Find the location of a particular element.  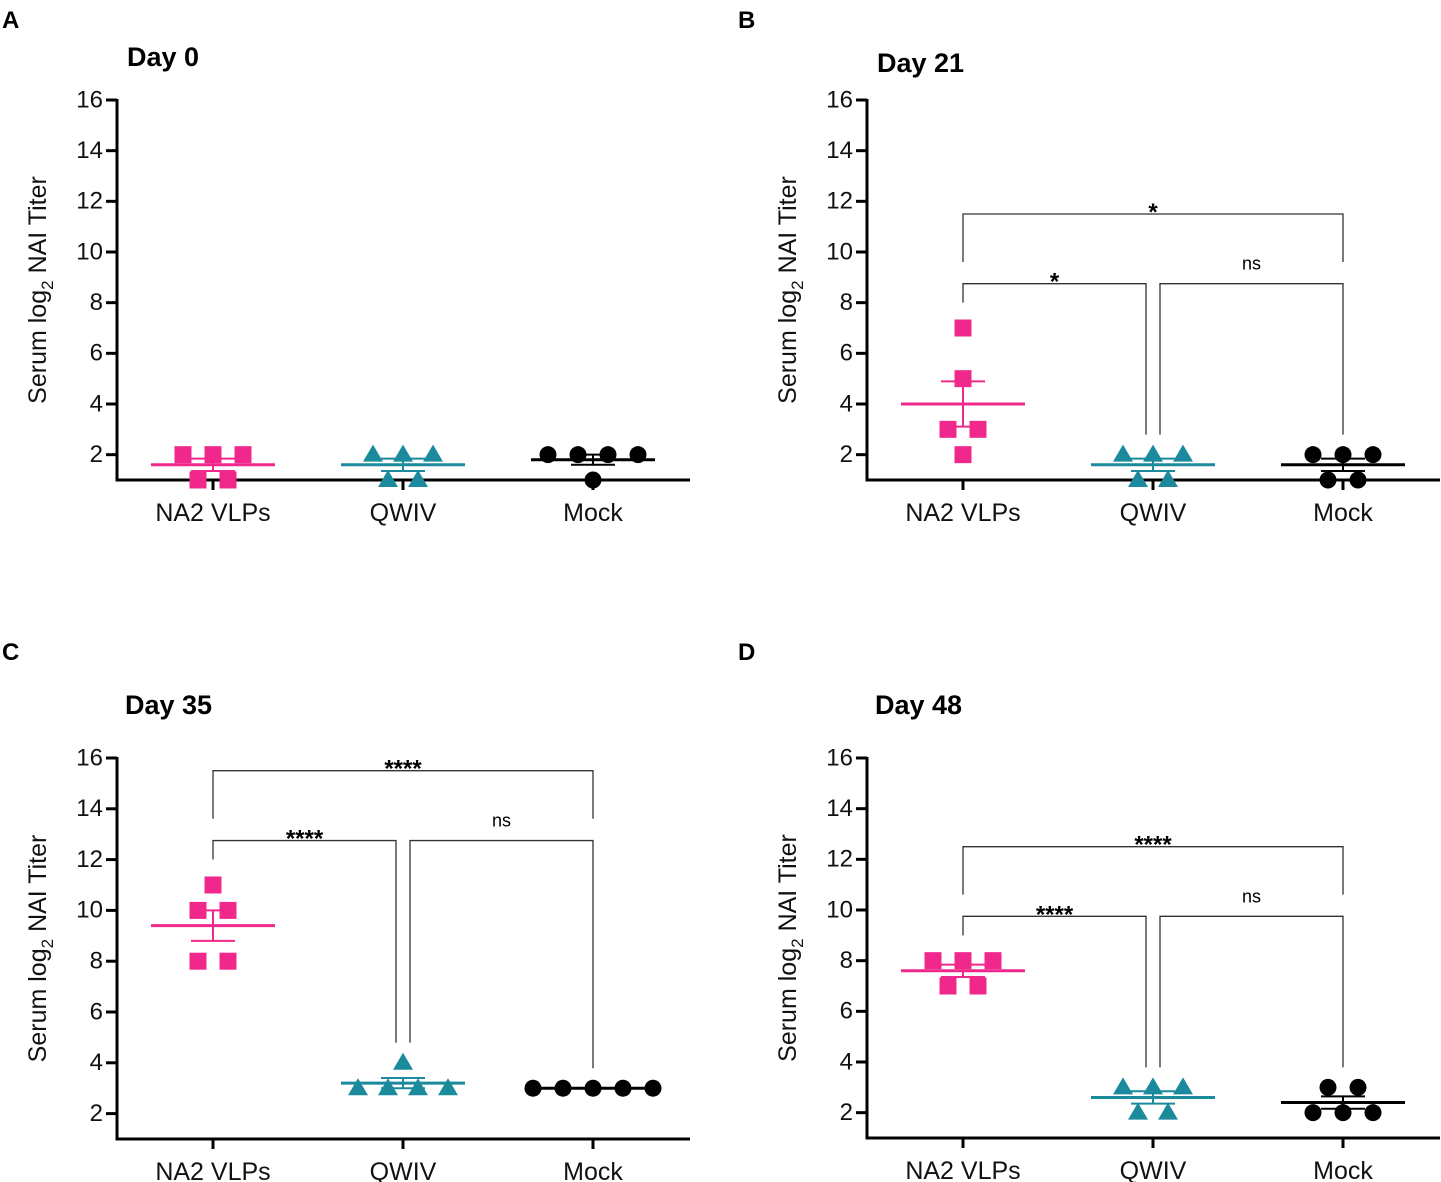

panel-title: Day 21 is located at coordinates (920, 63).